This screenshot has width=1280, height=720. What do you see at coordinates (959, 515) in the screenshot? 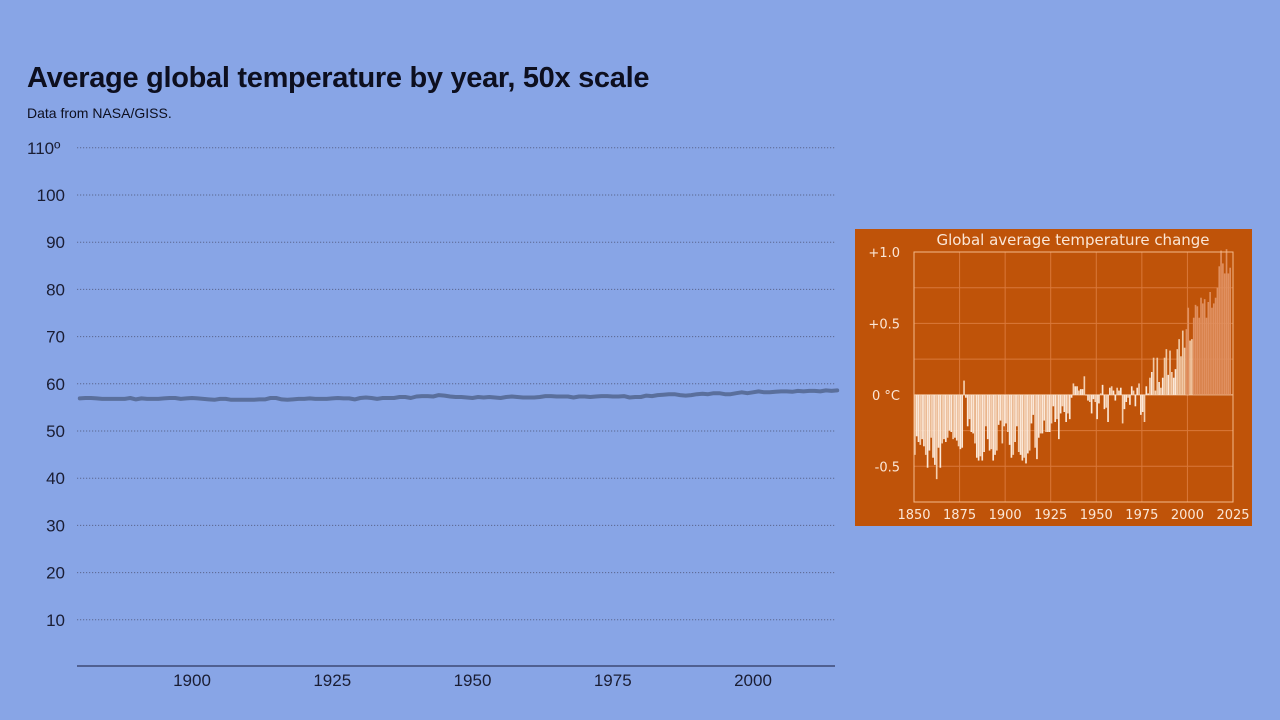
I see `inset-x-tick-label: 1875` at bounding box center [959, 515].